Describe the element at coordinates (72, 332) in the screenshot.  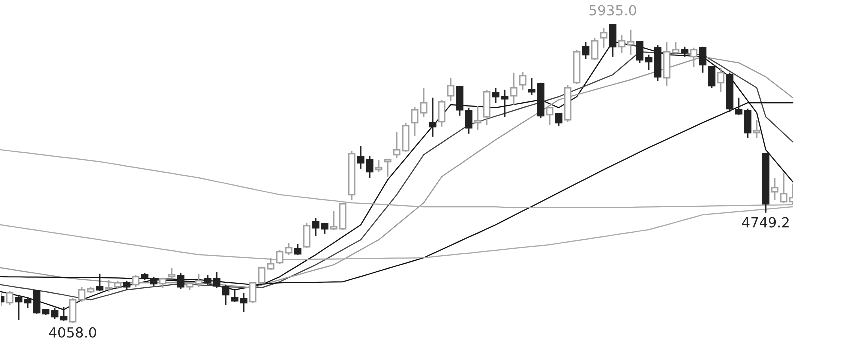
I see `annotation: 4058.0` at that location.